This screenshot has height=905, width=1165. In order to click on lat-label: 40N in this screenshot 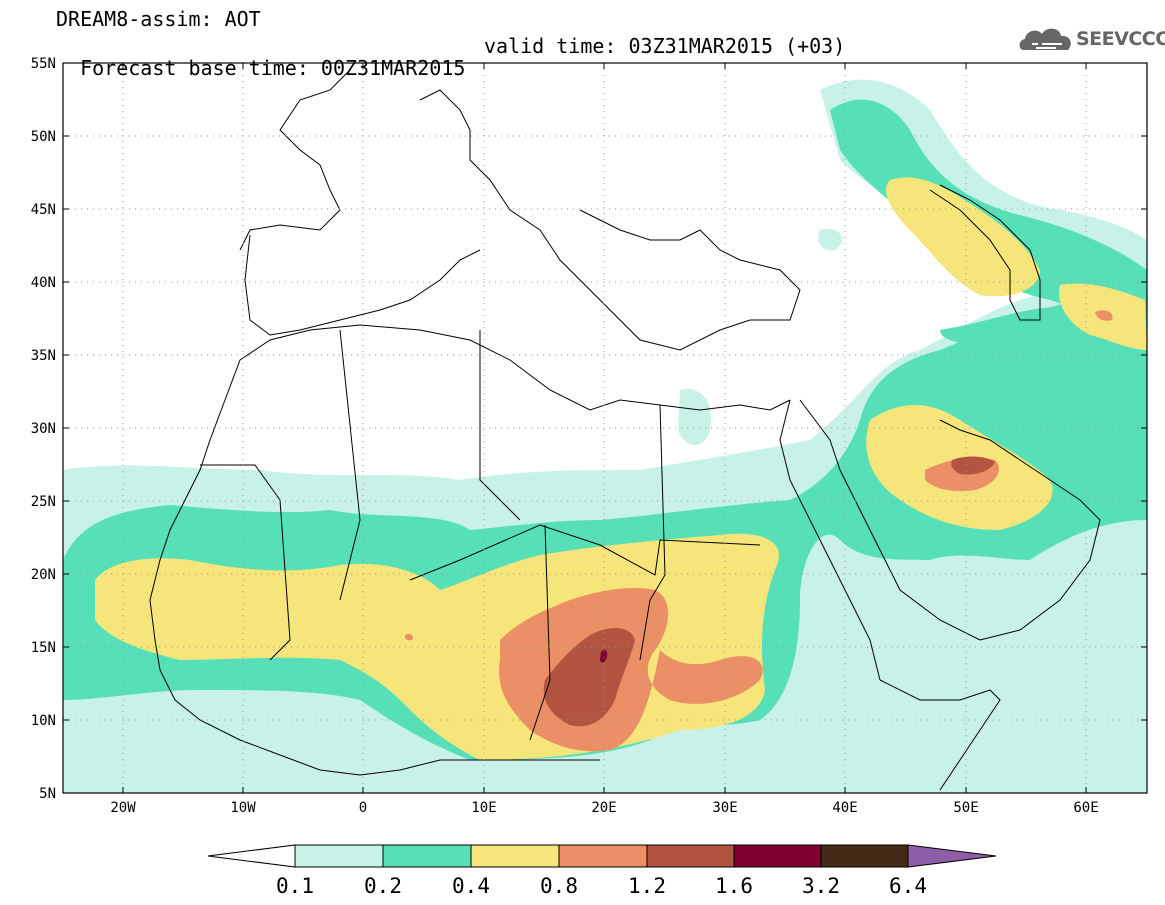, I will do `click(43, 283)`.